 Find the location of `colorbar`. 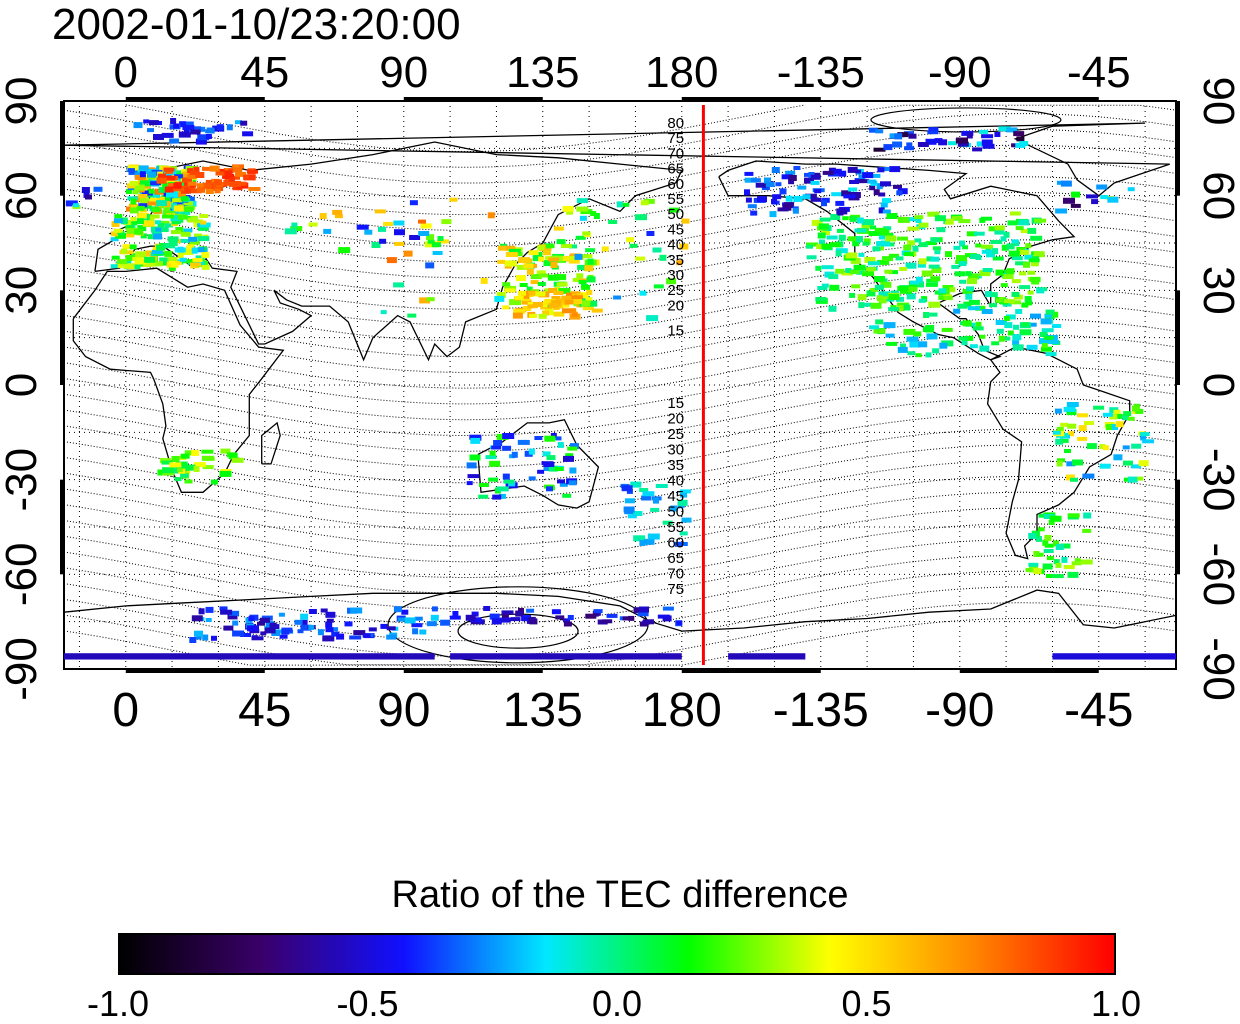

colorbar is located at coordinates (617, 954).